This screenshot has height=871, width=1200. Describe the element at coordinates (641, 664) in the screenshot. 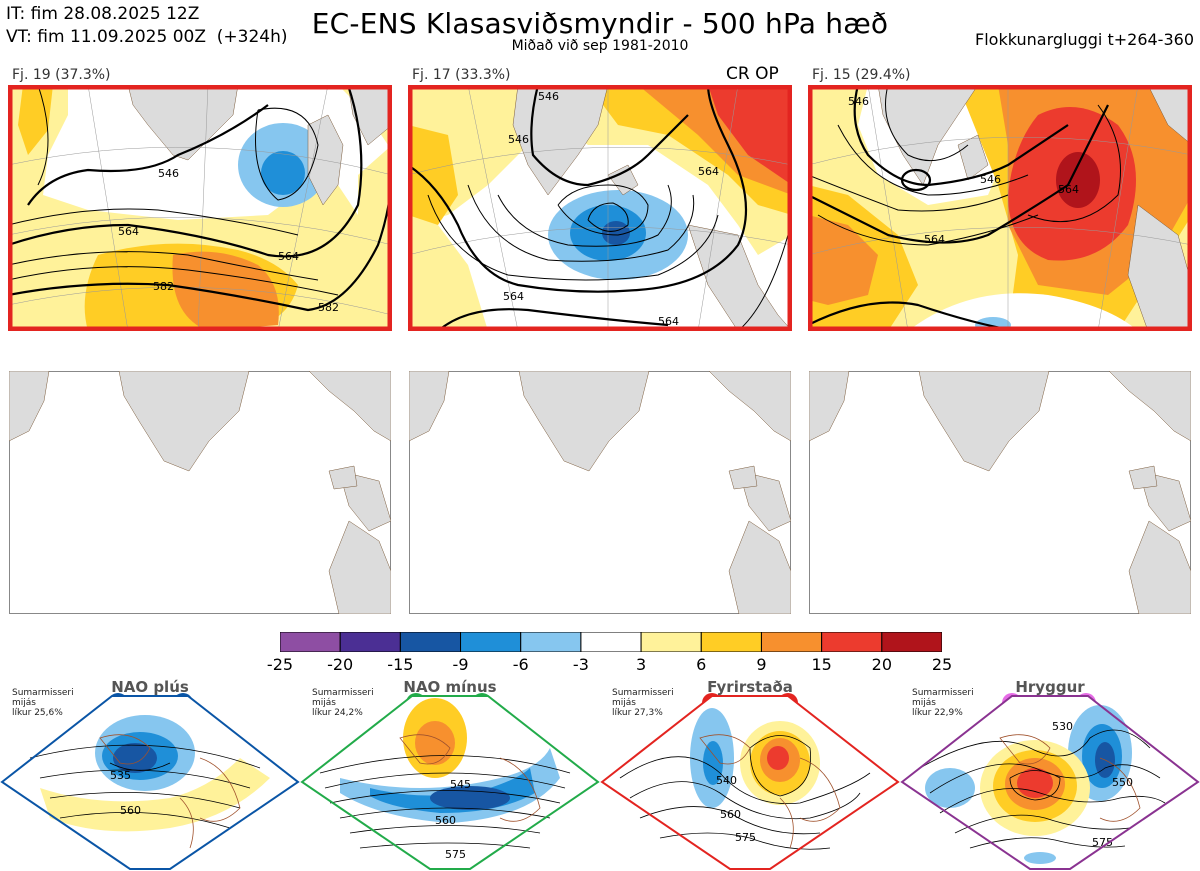

I see `colorbar-tick-label: 3` at that location.